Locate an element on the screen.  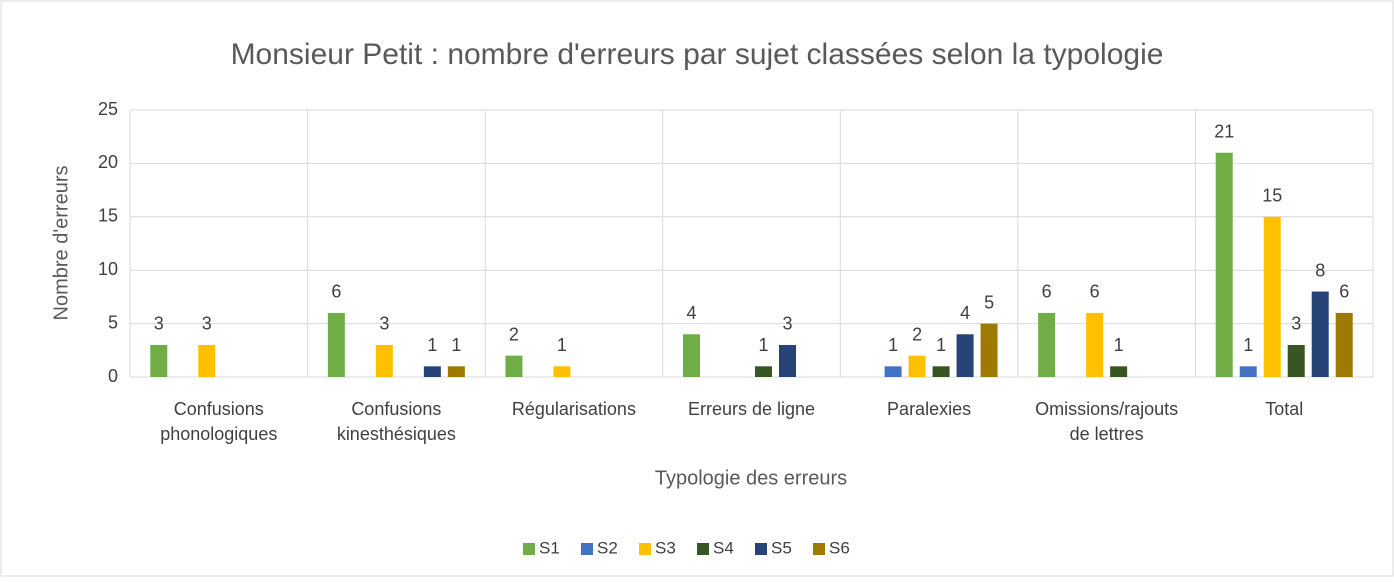
data-label: 8 is located at coordinates (1320, 270).